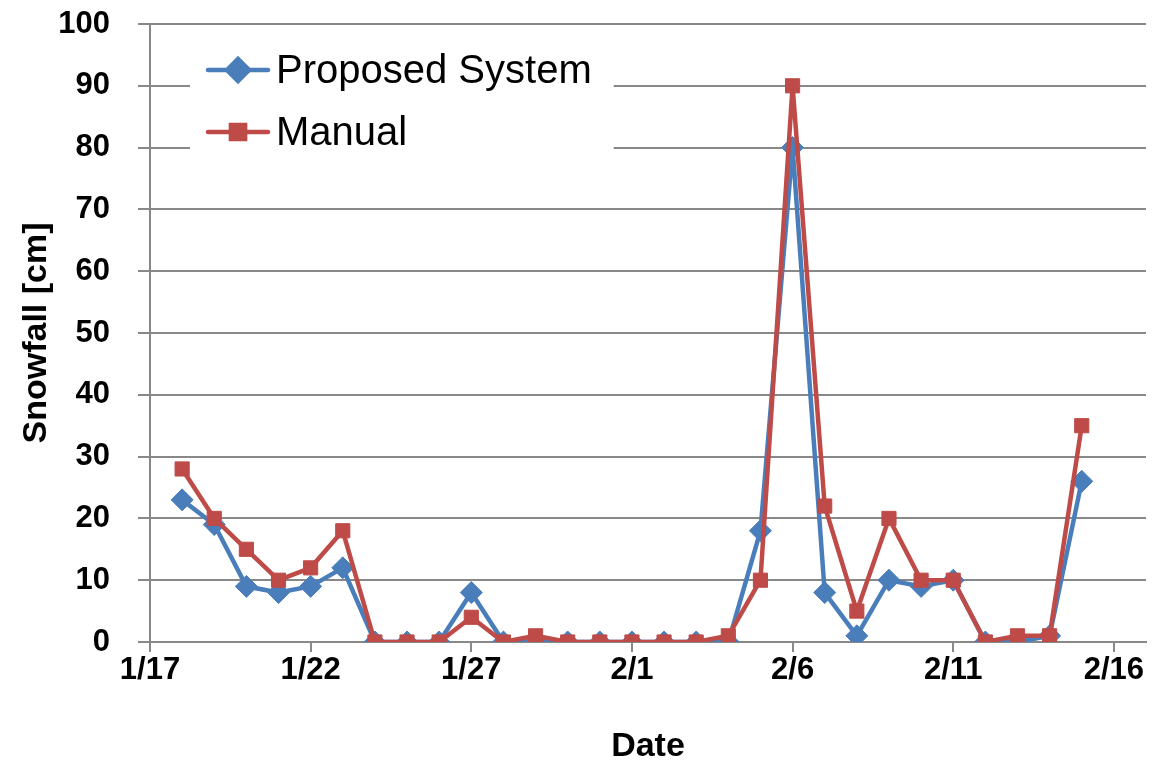 The width and height of the screenshot is (1158, 767). Describe the element at coordinates (92, 84) in the screenshot. I see `y-tick-label: 90` at that location.